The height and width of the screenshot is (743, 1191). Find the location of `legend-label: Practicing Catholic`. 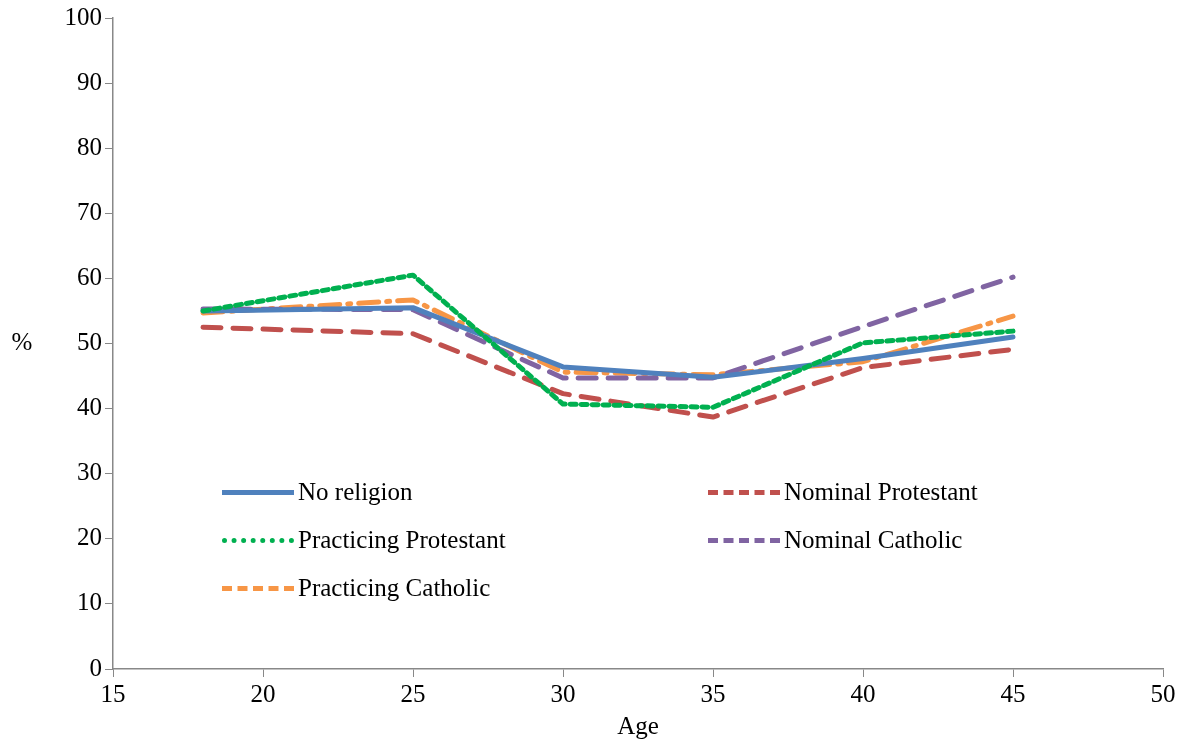

legend-label: Practicing Catholic is located at coordinates (394, 588).